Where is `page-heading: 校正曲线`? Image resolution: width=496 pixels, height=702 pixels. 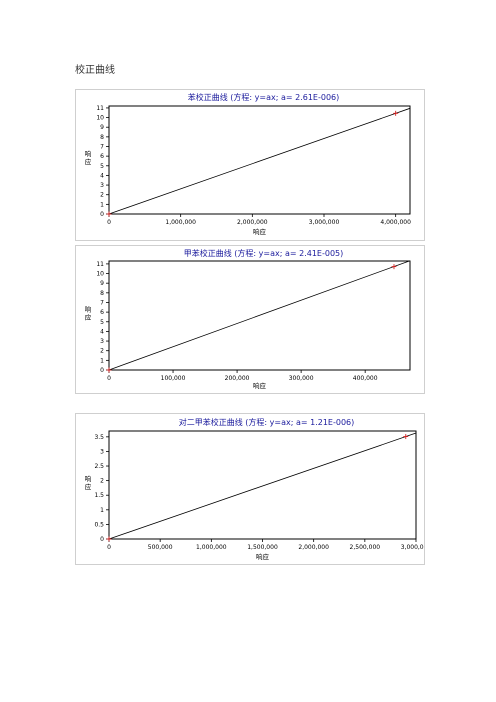 page-heading: 校正曲线 is located at coordinates (95, 70).